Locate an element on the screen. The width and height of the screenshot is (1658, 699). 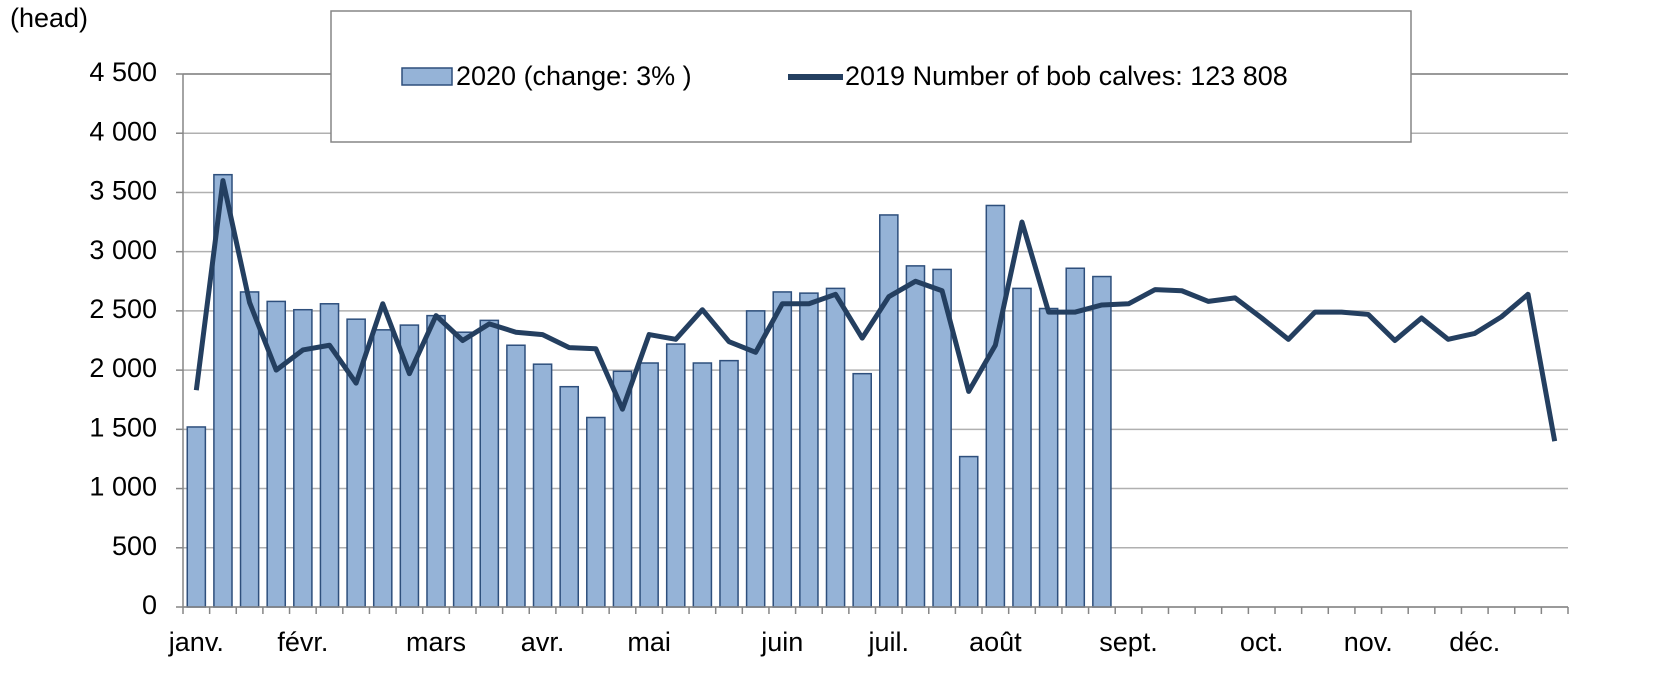
y-tick-label: 1 000 is located at coordinates (123, 487).